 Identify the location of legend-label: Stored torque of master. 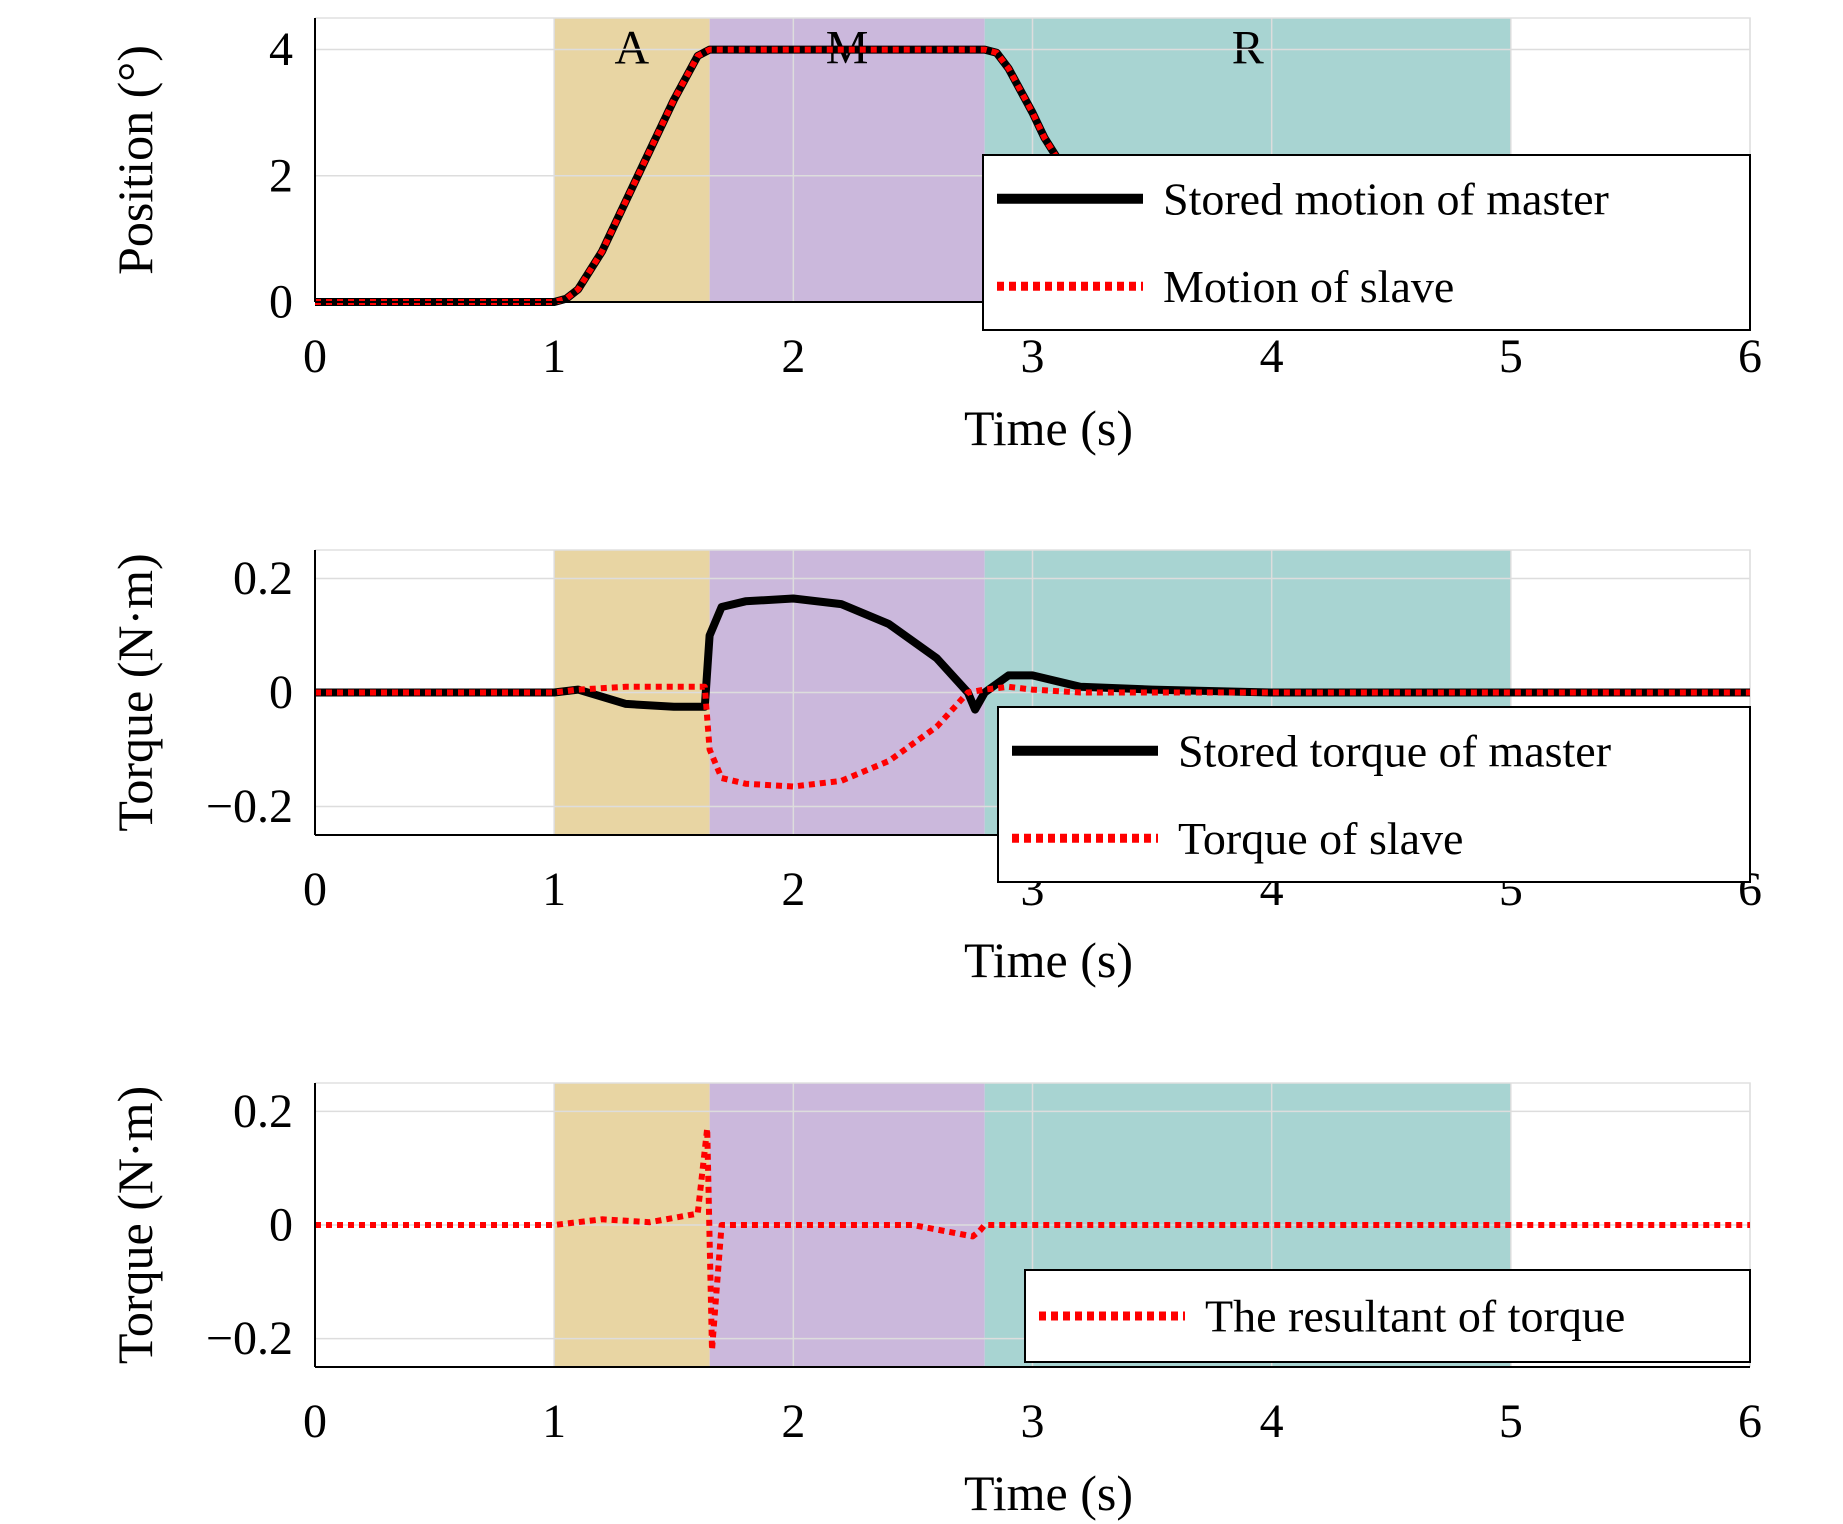
(1394, 750).